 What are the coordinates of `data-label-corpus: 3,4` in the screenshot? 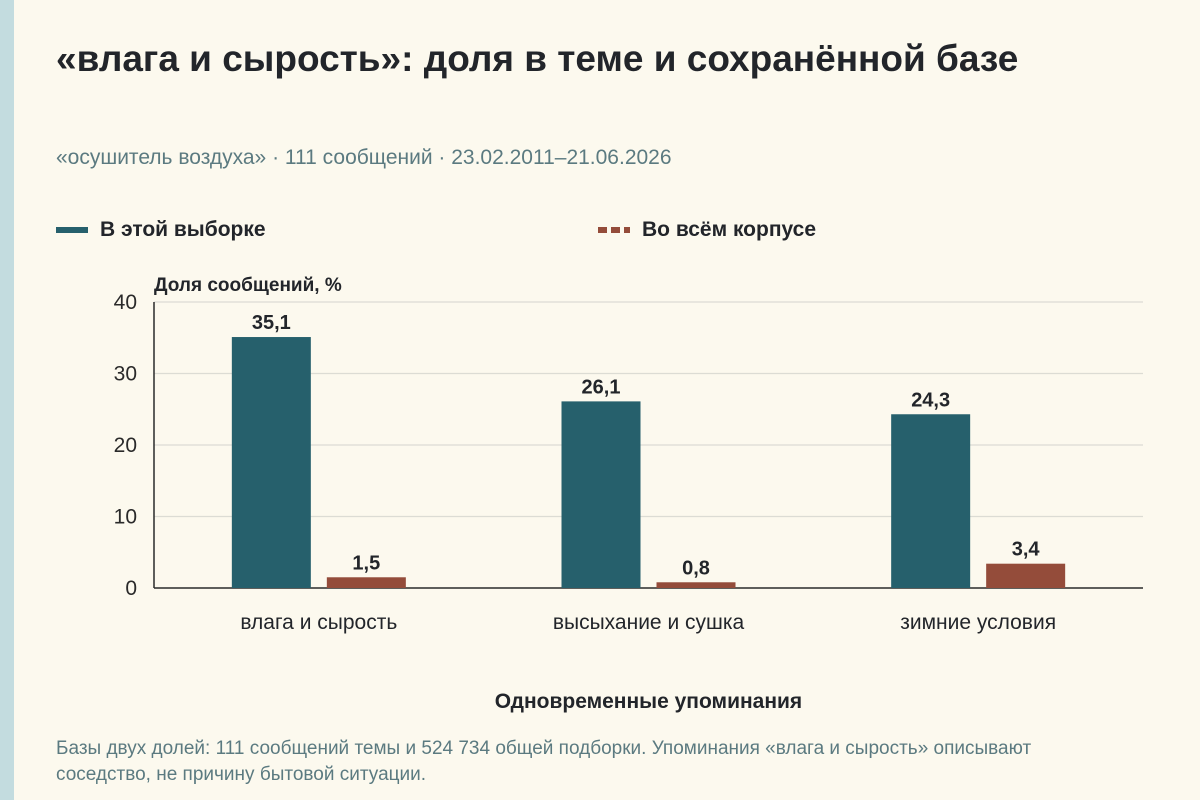 It's located at (1026, 550).